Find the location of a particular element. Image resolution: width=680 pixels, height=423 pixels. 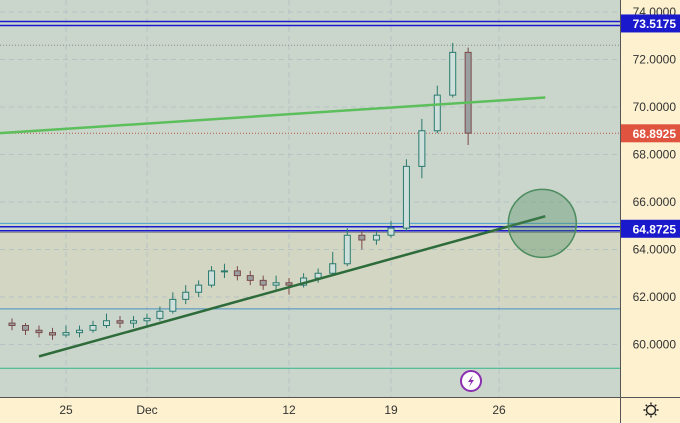

lightning-icon is located at coordinates (471, 381).